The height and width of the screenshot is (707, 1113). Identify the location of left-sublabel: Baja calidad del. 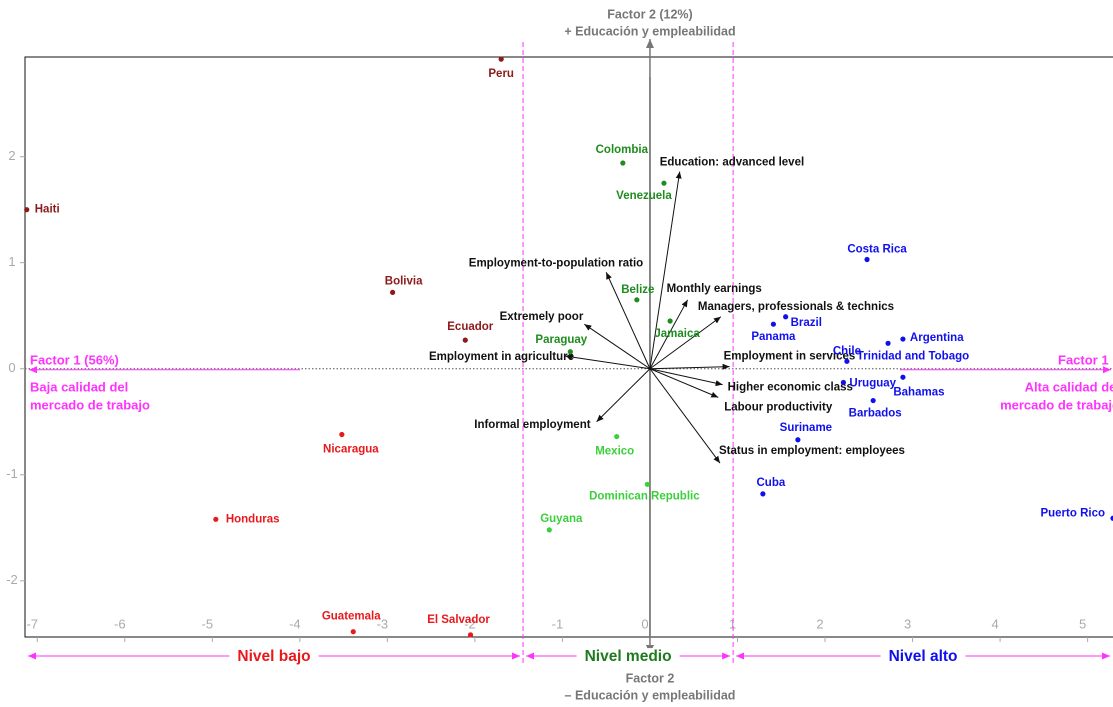
(79, 386).